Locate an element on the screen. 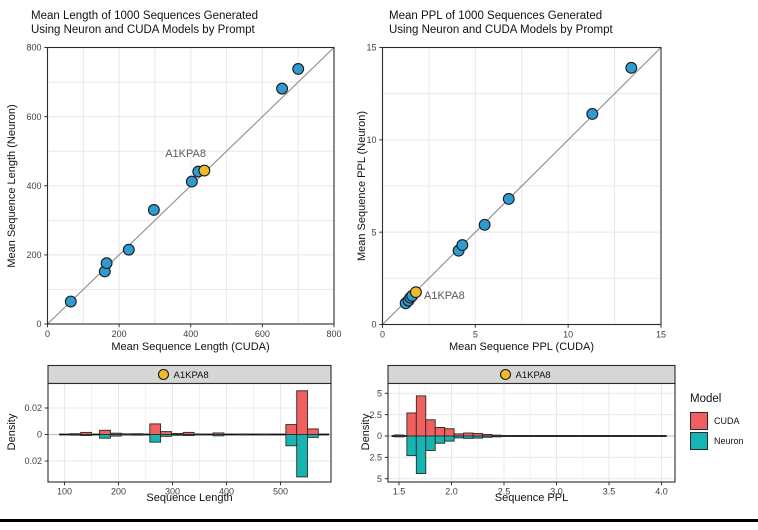 The image size is (758, 530). ppl-density-xaxis-title: Sequence PPL is located at coordinates (531, 498).